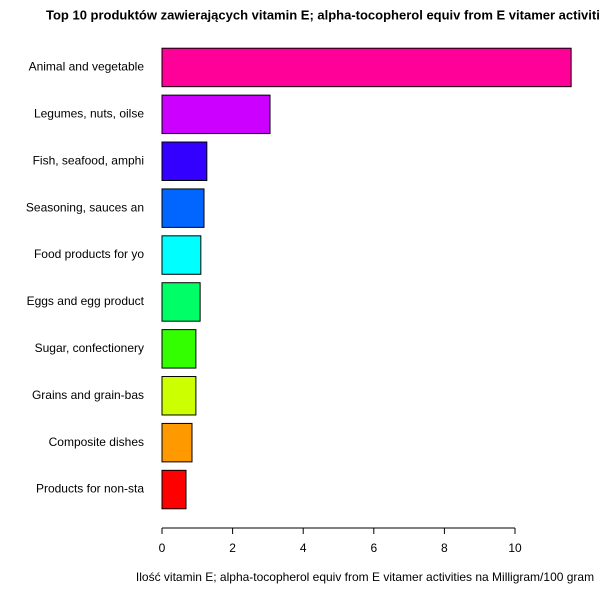  Describe the element at coordinates (89, 348) in the screenshot. I see `y-tick-label: Sugar, confectionery` at that location.